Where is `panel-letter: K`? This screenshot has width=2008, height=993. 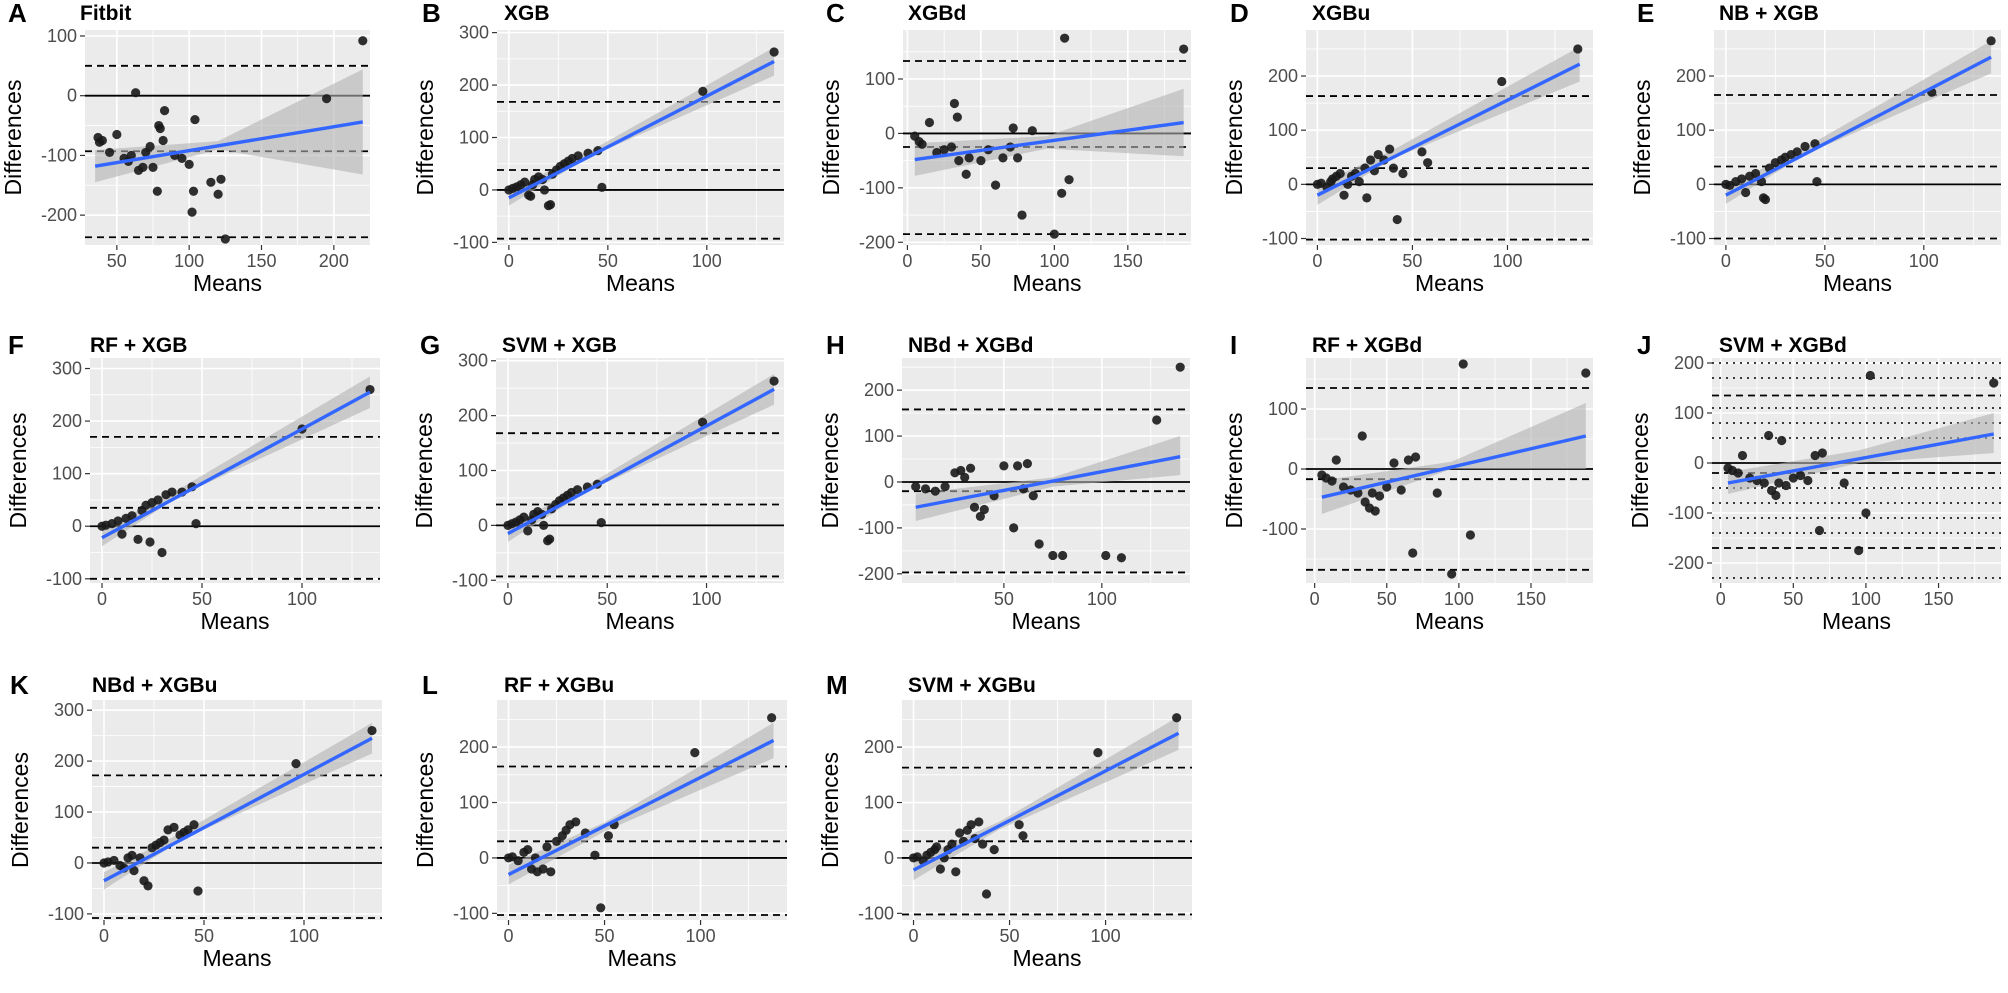 panel-letter: K is located at coordinates (19, 685).